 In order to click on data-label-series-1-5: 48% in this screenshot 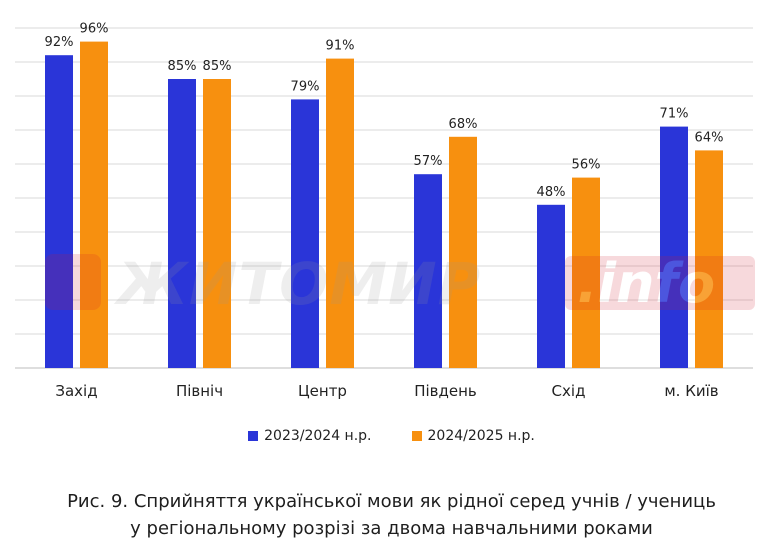, I will do `click(551, 192)`.